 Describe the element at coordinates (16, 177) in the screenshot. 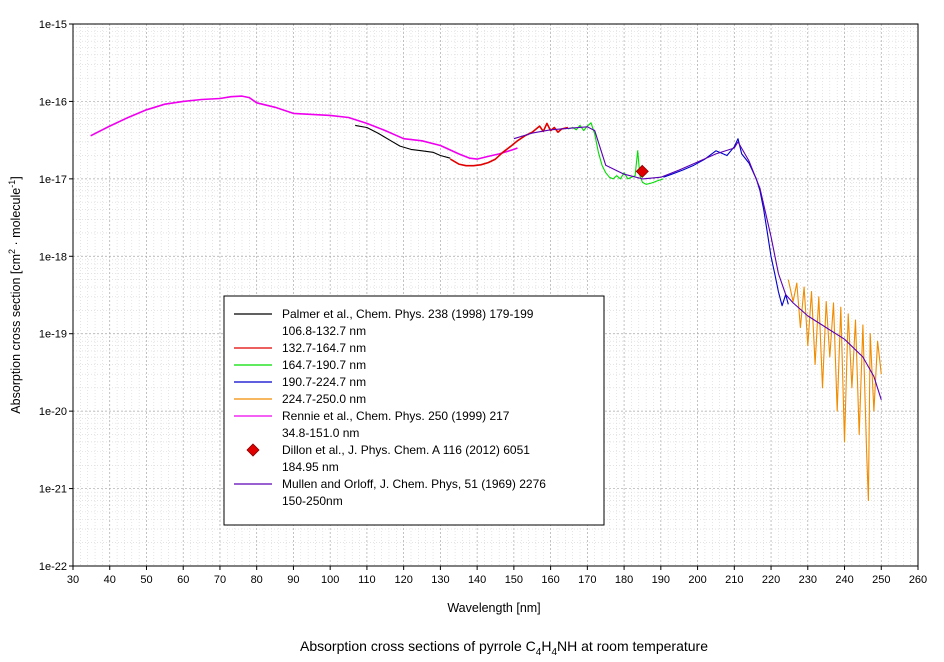

I see `y-axis-title-suffix: ]` at that location.